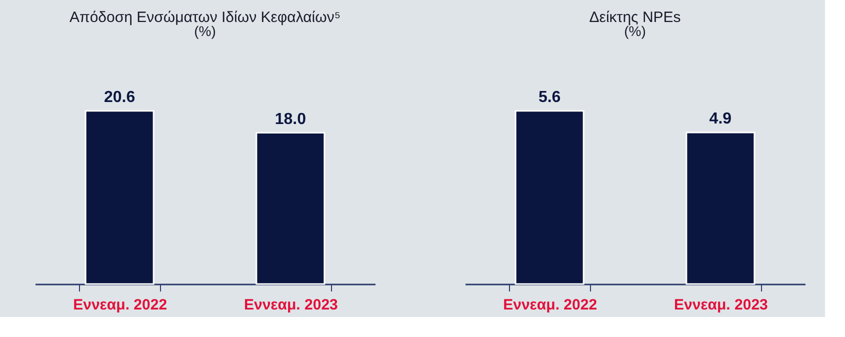 This screenshot has width=845, height=337. Describe the element at coordinates (205, 31) in the screenshot. I see `chart-subtitle: (%)` at that location.